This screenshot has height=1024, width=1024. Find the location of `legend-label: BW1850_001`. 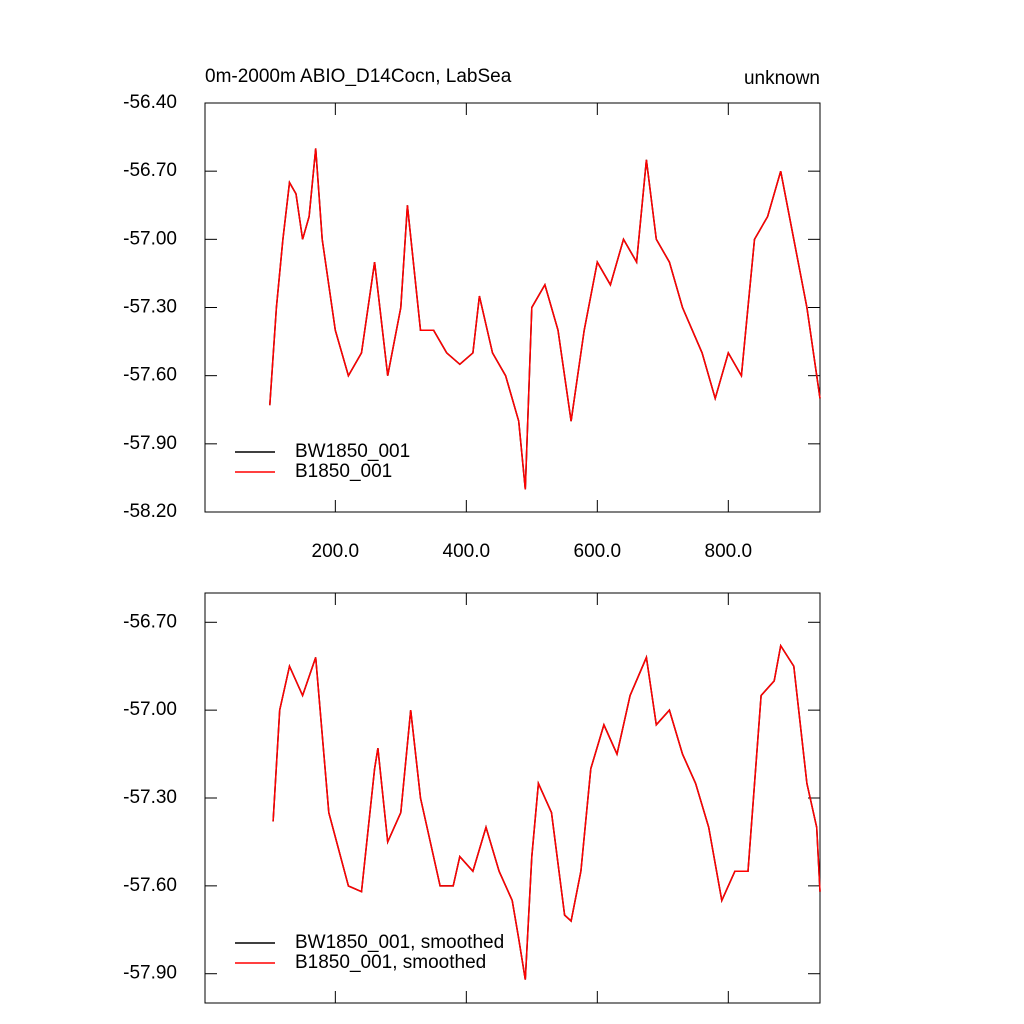

legend-label: BW1850_001 is located at coordinates (352, 451).